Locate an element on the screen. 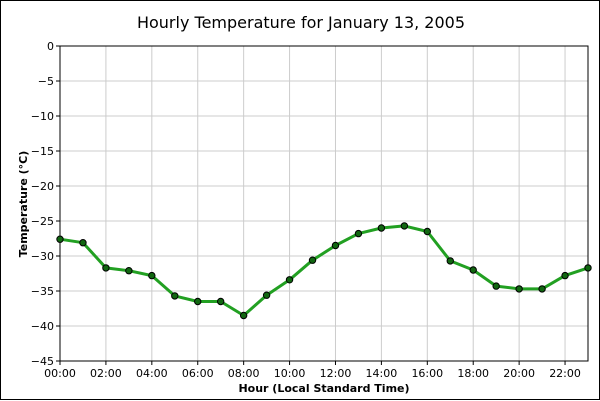 This screenshot has width=600, height=401. x-tick-label: 04:00 is located at coordinates (152, 373).